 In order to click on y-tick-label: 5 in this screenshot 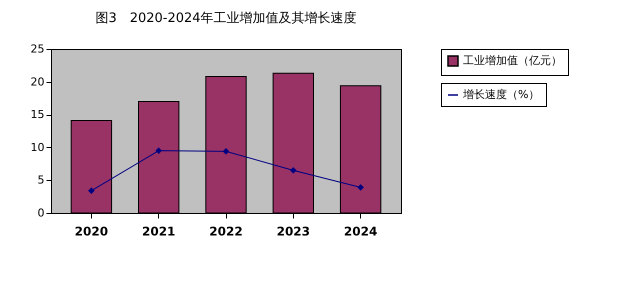, I will do `click(41, 180)`.